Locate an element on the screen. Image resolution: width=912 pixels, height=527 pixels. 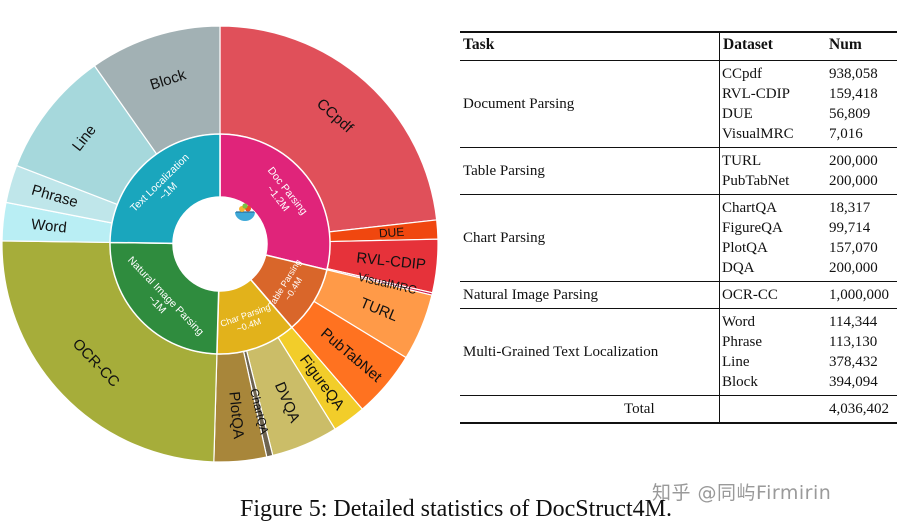
dataset-name: RVL-CDIP is located at coordinates (756, 94).